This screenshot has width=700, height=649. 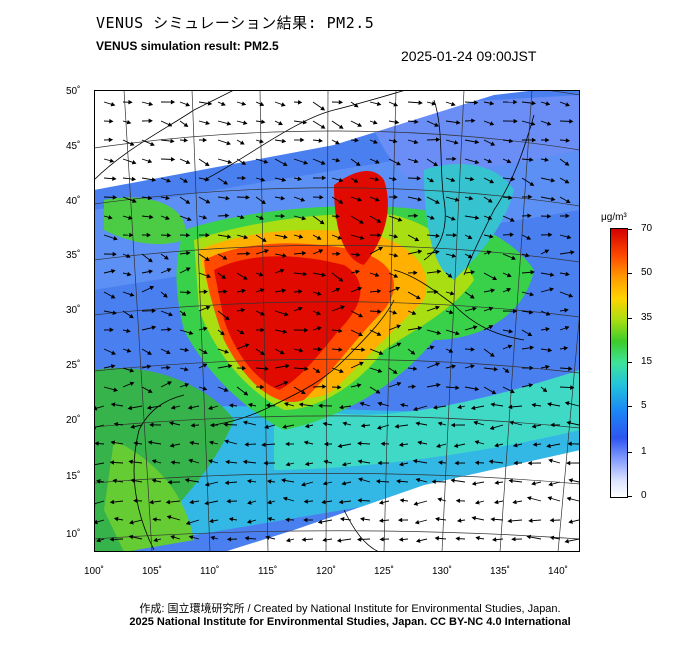 What do you see at coordinates (500, 571) in the screenshot?
I see `lon-tick-label: 135˚` at bounding box center [500, 571].